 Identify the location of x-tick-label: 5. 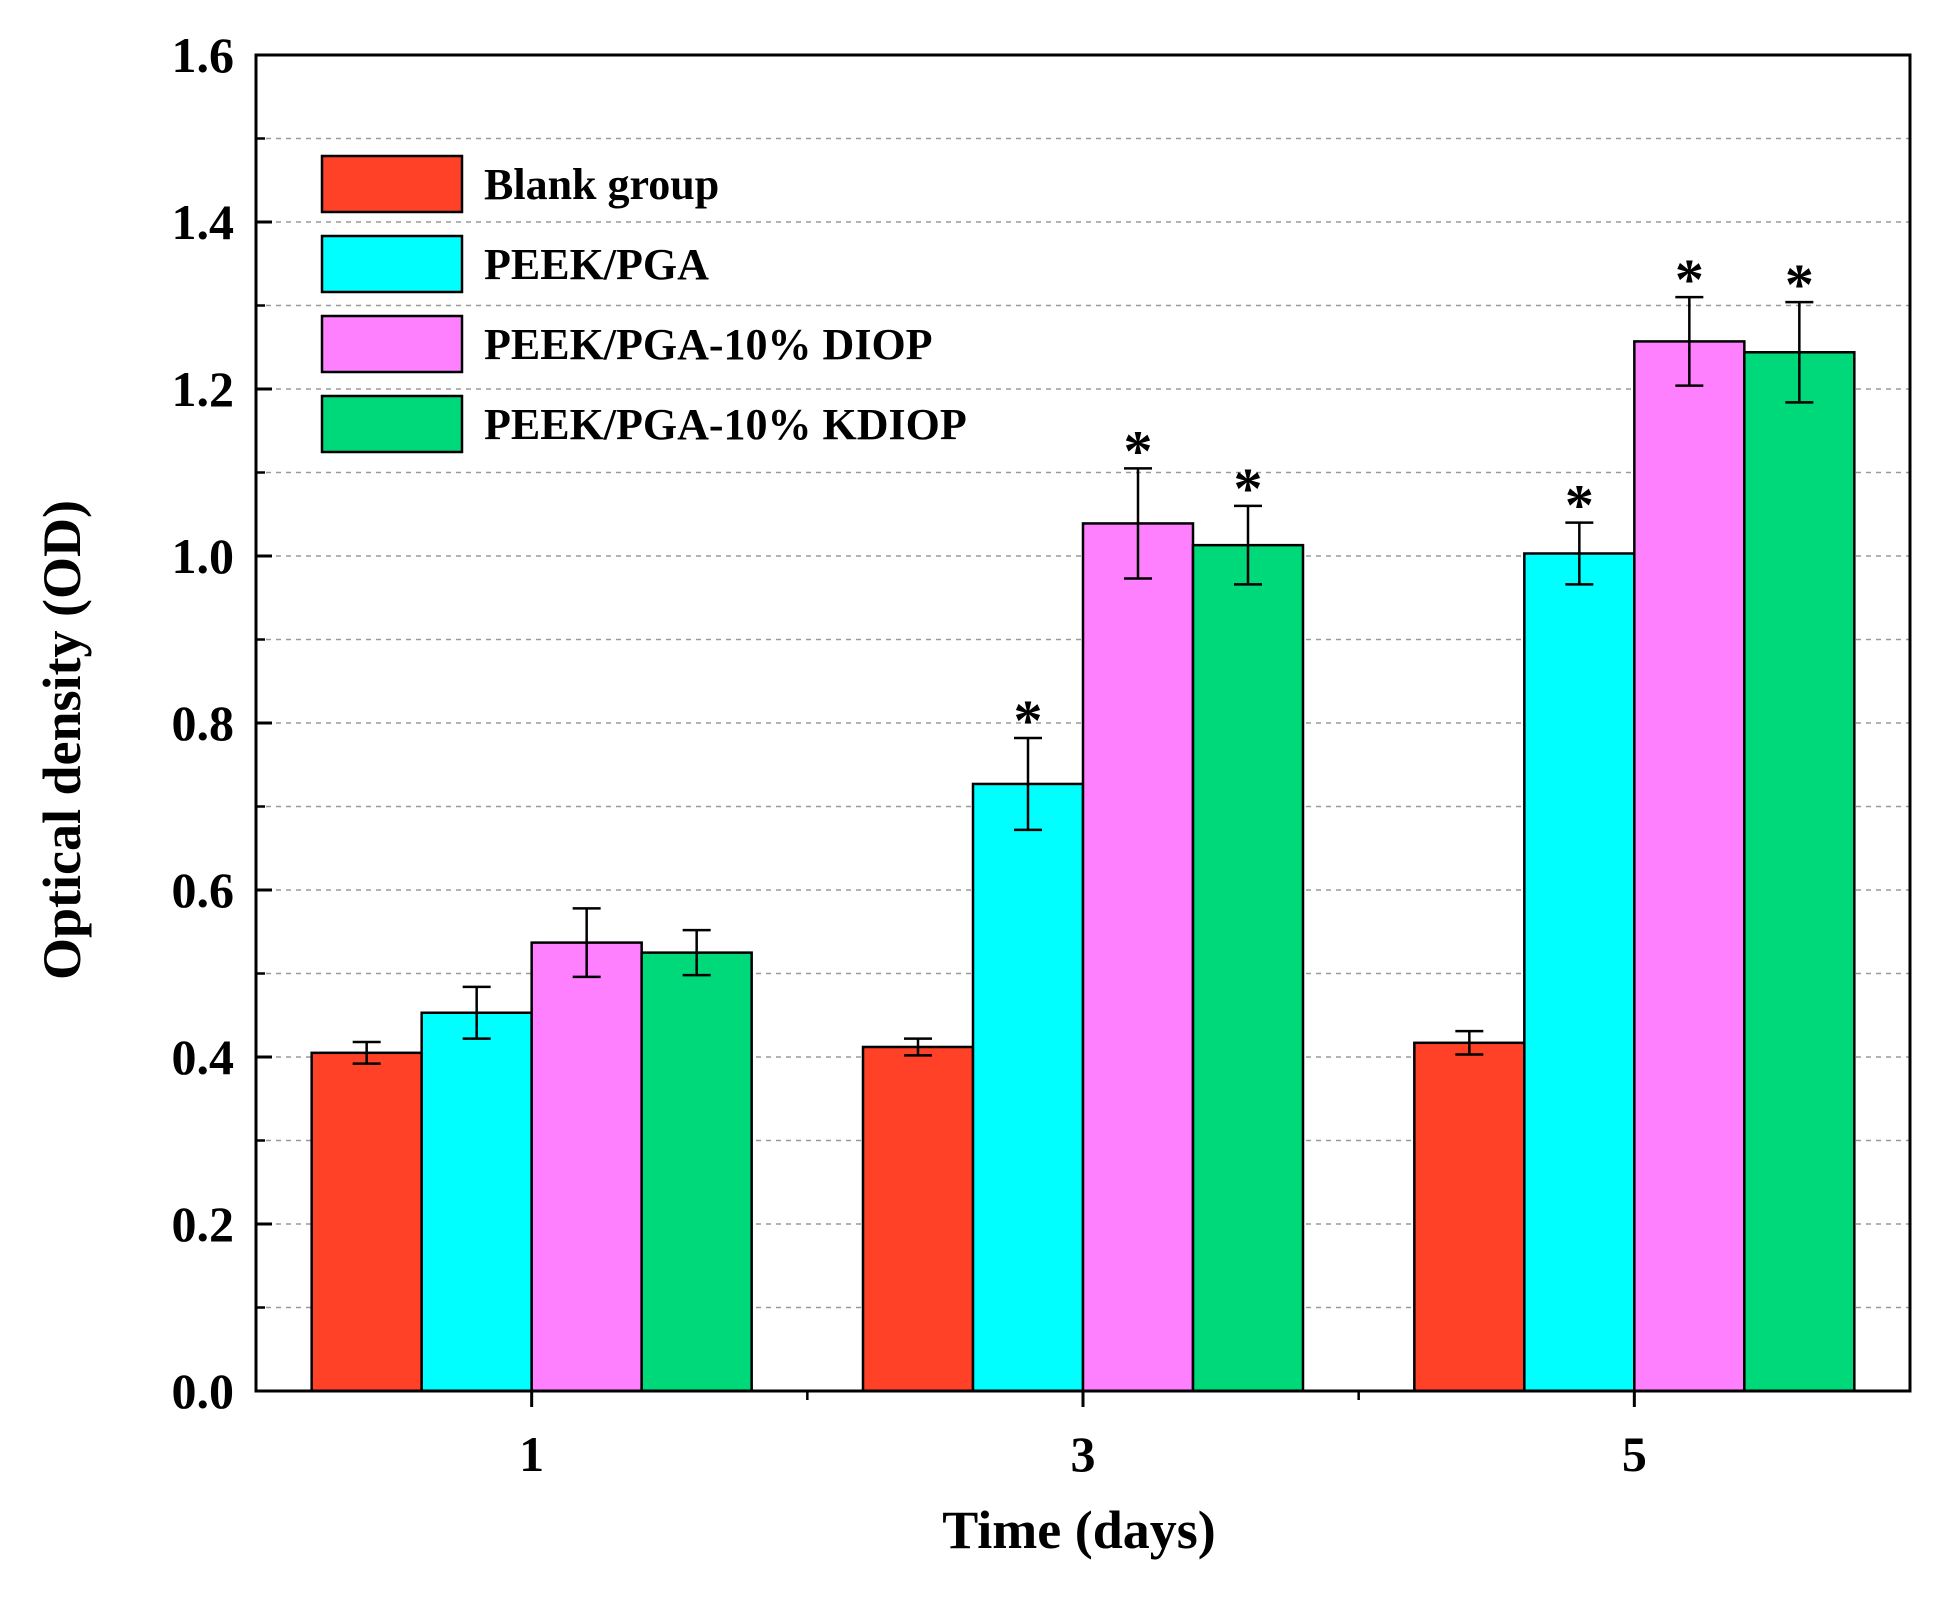
(1634, 1454).